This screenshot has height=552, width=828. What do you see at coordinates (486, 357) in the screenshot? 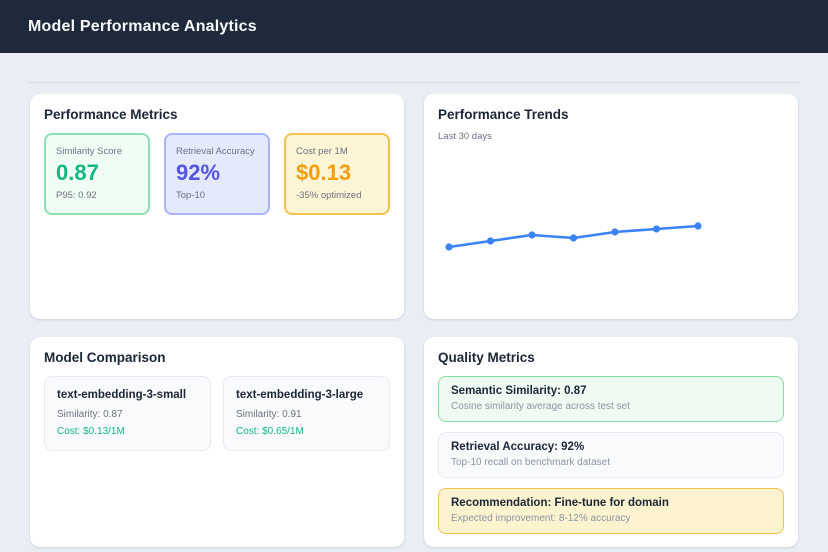
I see `quality-metrics-title: Quality Metrics` at bounding box center [486, 357].